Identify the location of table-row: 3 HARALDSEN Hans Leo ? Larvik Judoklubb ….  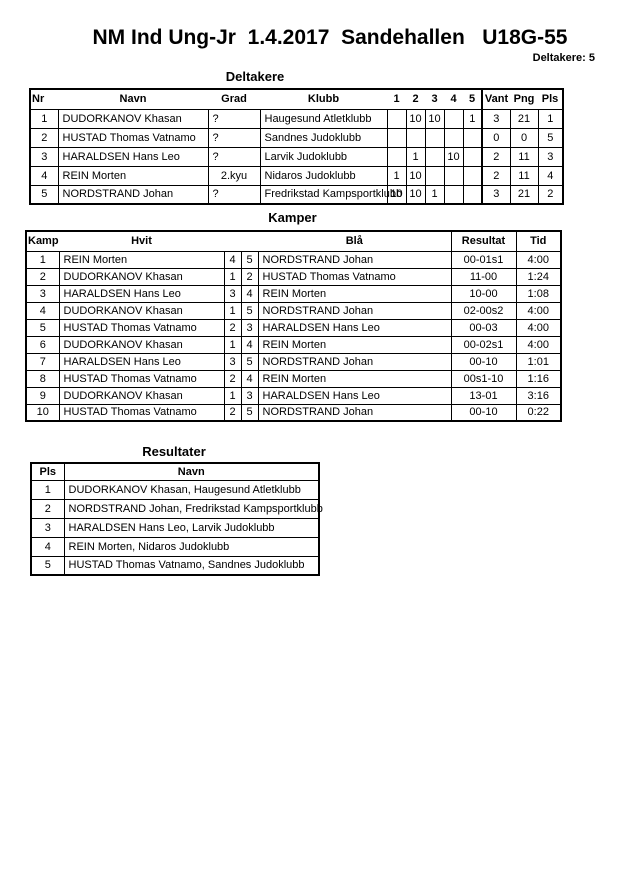
(296, 156).